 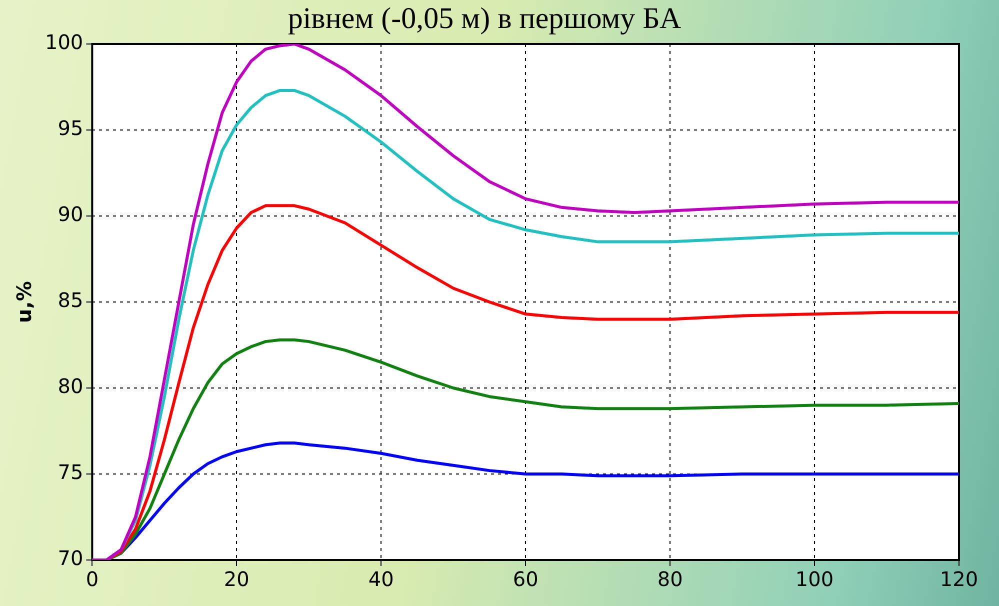 What do you see at coordinates (237, 579) in the screenshot?
I see `x-tick-label: 20` at bounding box center [237, 579].